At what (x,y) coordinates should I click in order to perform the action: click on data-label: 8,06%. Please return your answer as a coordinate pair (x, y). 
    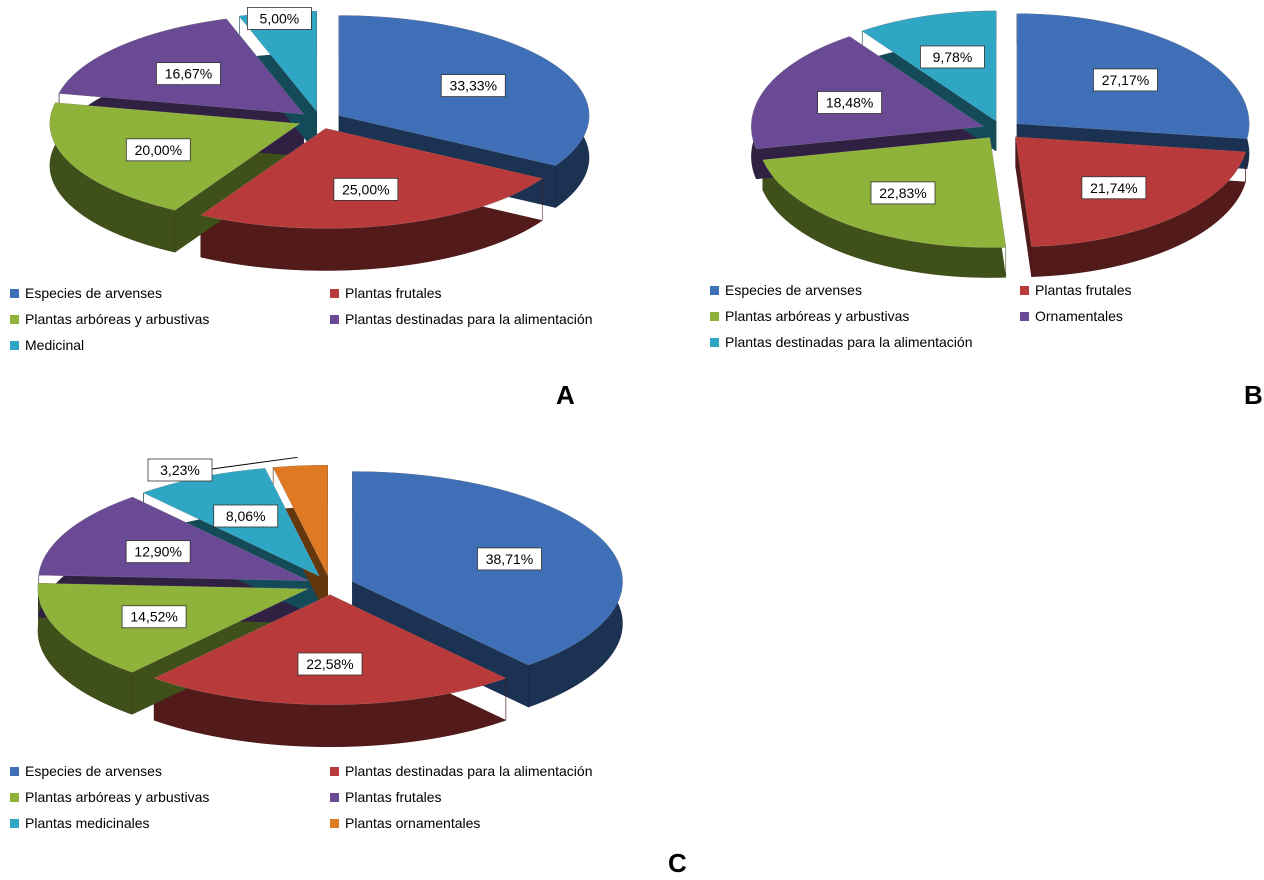
    Looking at the image, I should click on (246, 516).